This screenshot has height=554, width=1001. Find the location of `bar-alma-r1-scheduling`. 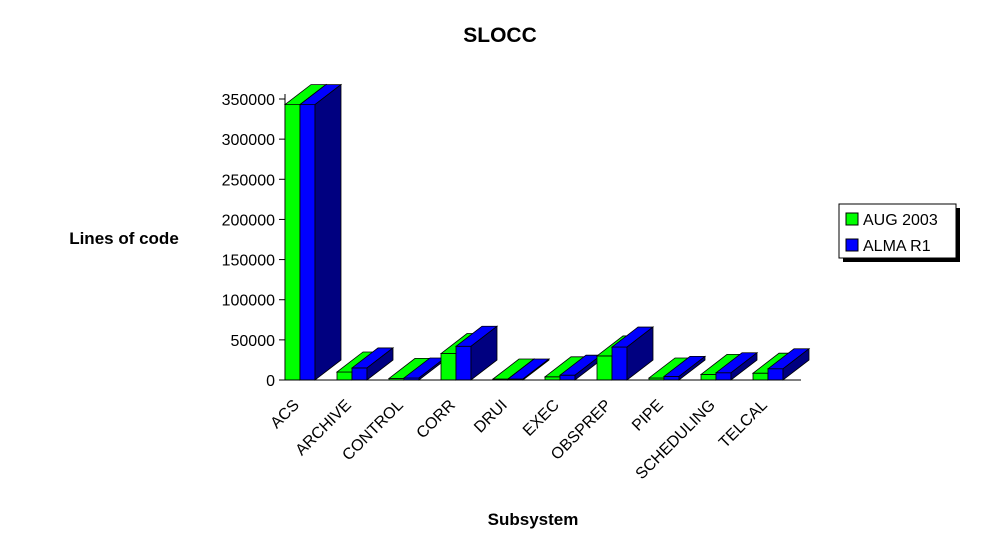

bar-alma-r1-scheduling is located at coordinates (736, 366).